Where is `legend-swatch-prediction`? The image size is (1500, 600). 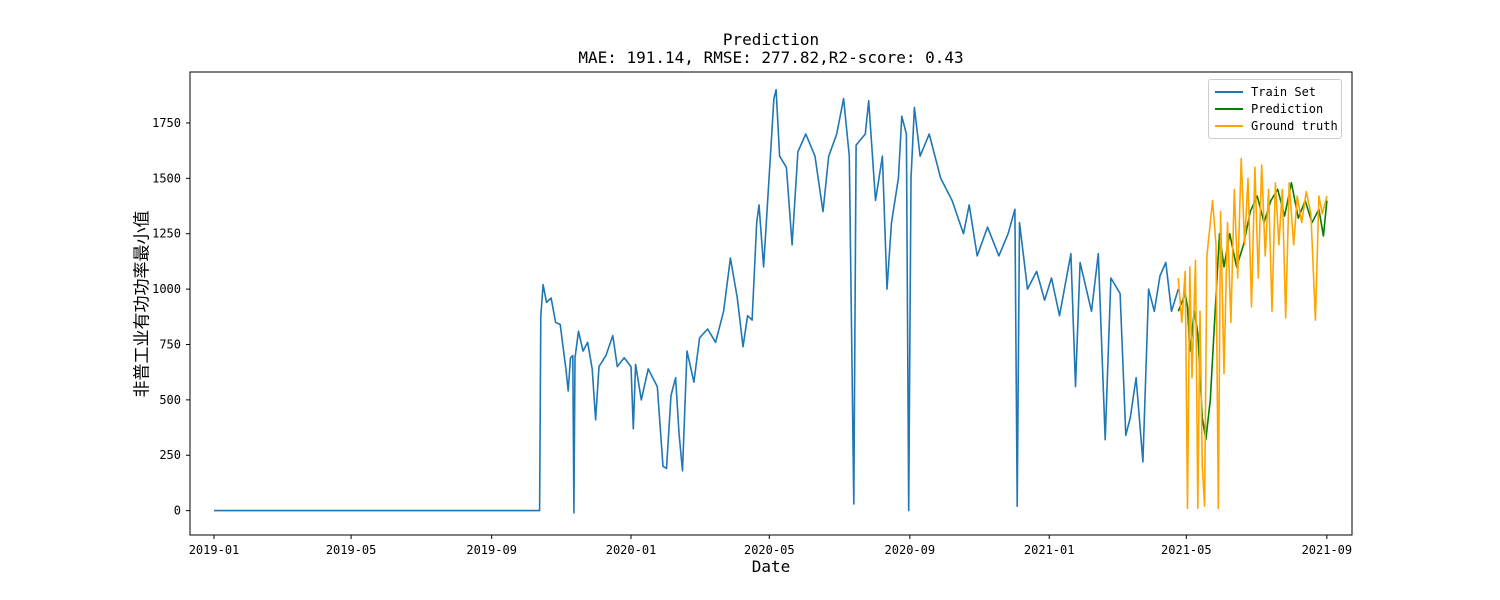
legend-swatch-prediction is located at coordinates (1229, 109).